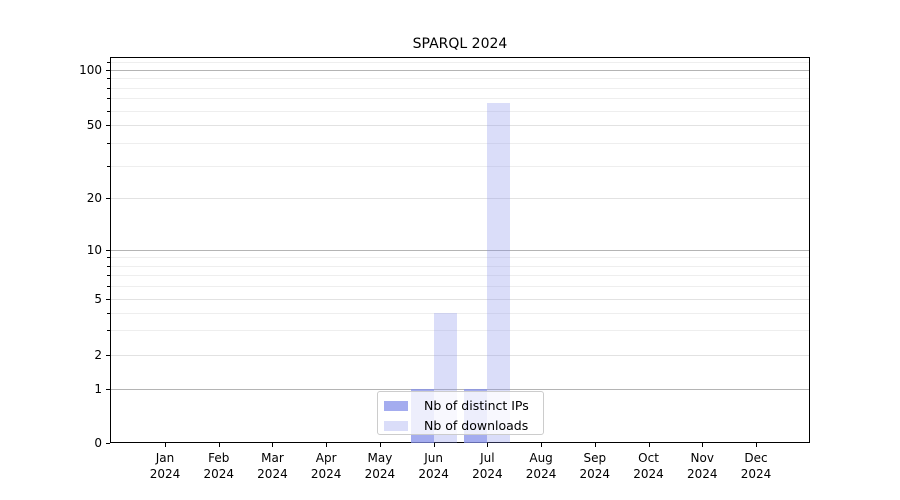 This screenshot has width=900, height=500. What do you see at coordinates (487, 458) in the screenshot?
I see `x-label-month: Jul` at bounding box center [487, 458].